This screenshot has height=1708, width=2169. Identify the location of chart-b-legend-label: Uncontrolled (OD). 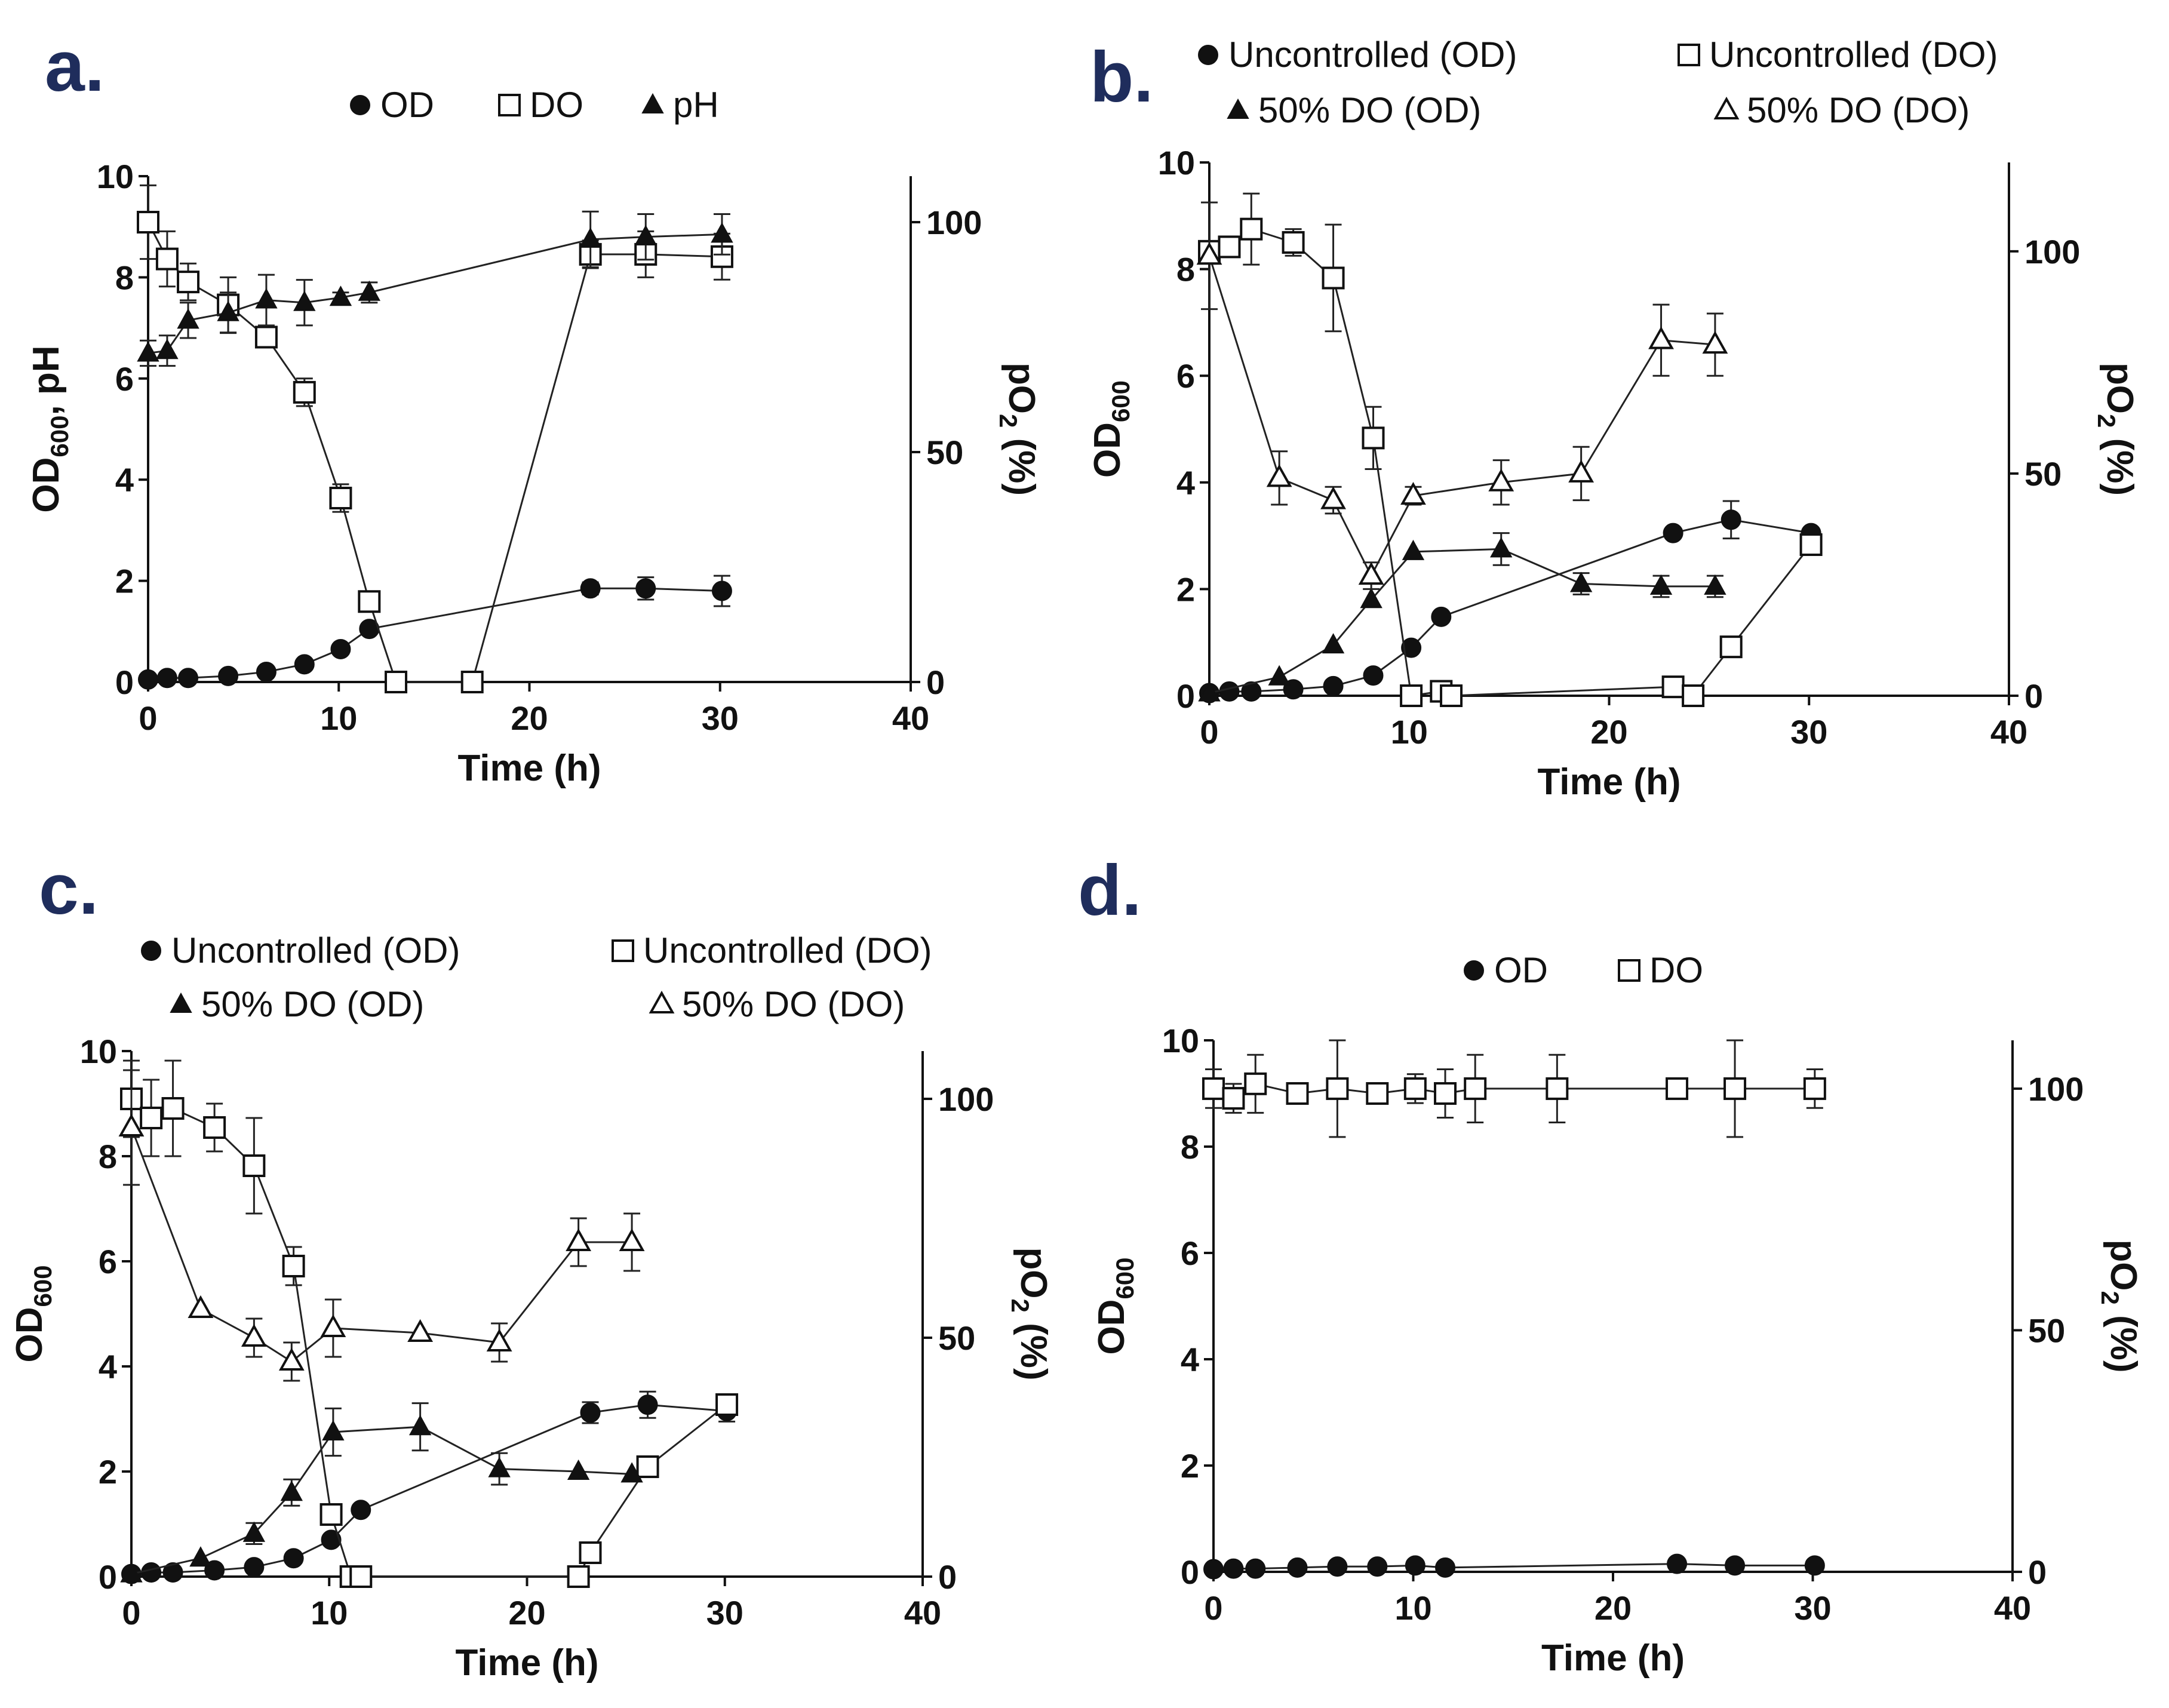
(1372, 55).